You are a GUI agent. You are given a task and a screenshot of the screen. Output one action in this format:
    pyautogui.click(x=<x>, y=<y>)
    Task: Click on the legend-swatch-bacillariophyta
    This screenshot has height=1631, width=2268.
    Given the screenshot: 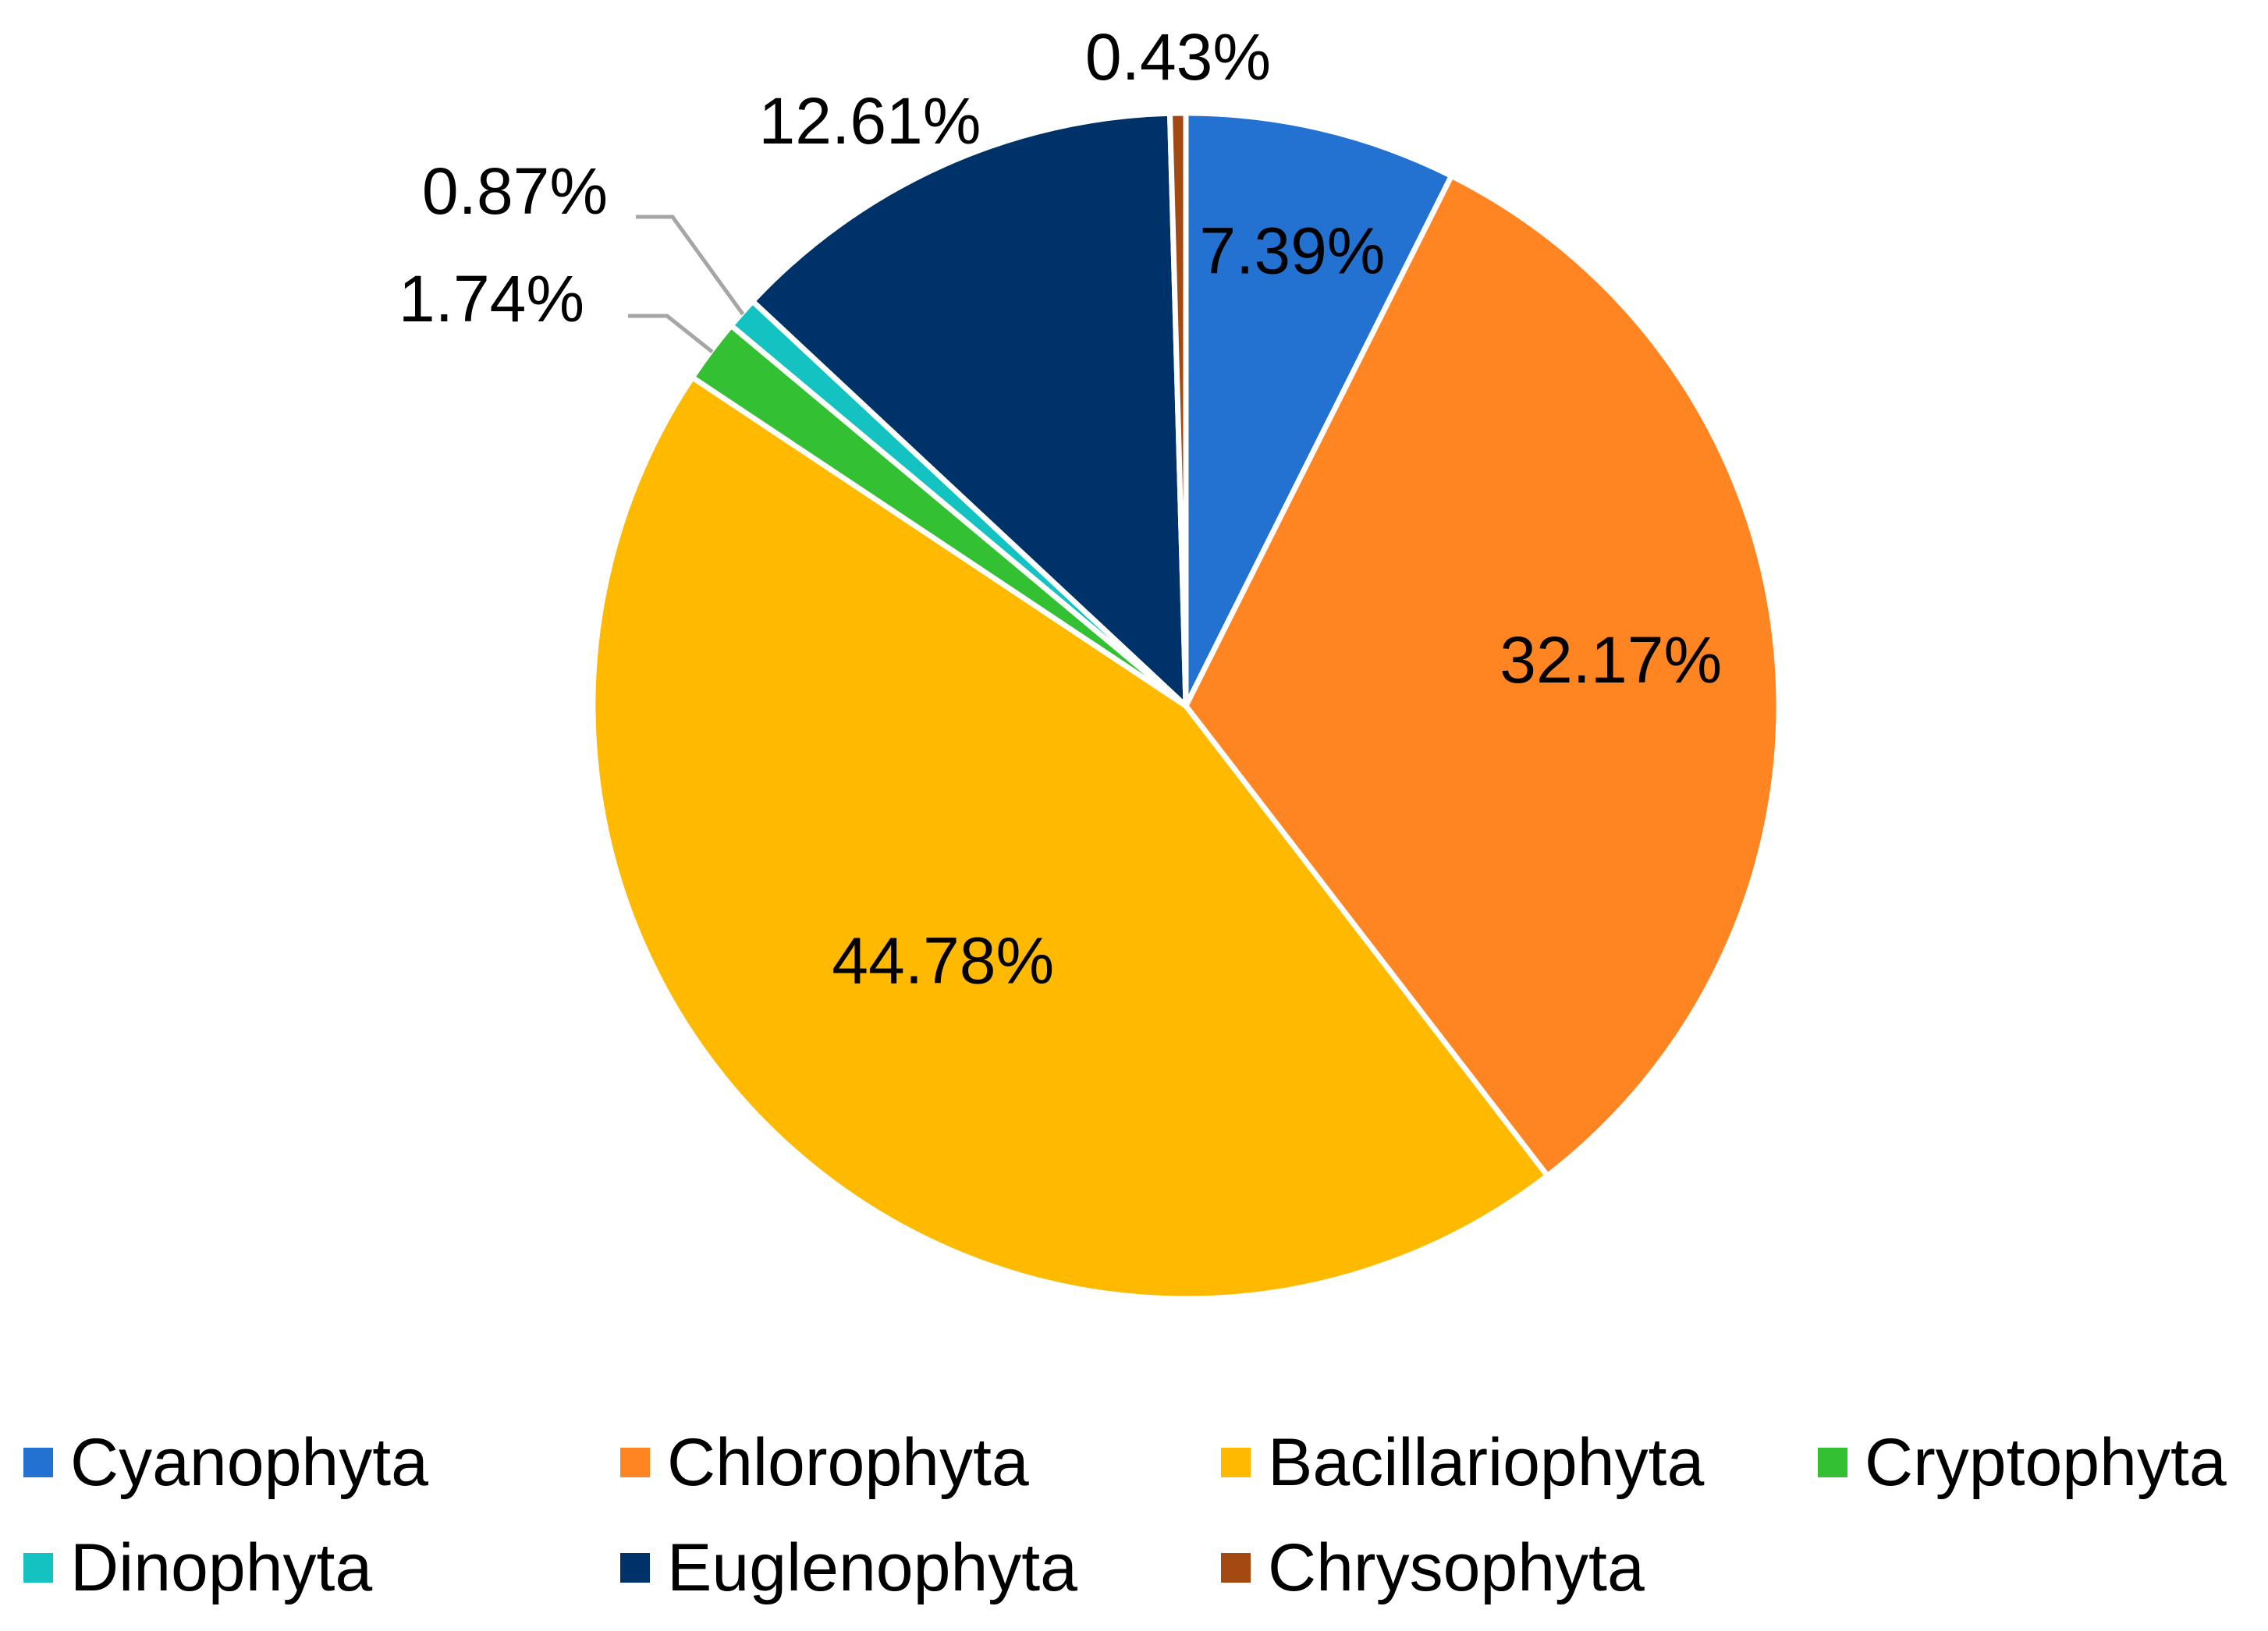 What is the action you would take?
    pyautogui.click(x=1236, y=1462)
    